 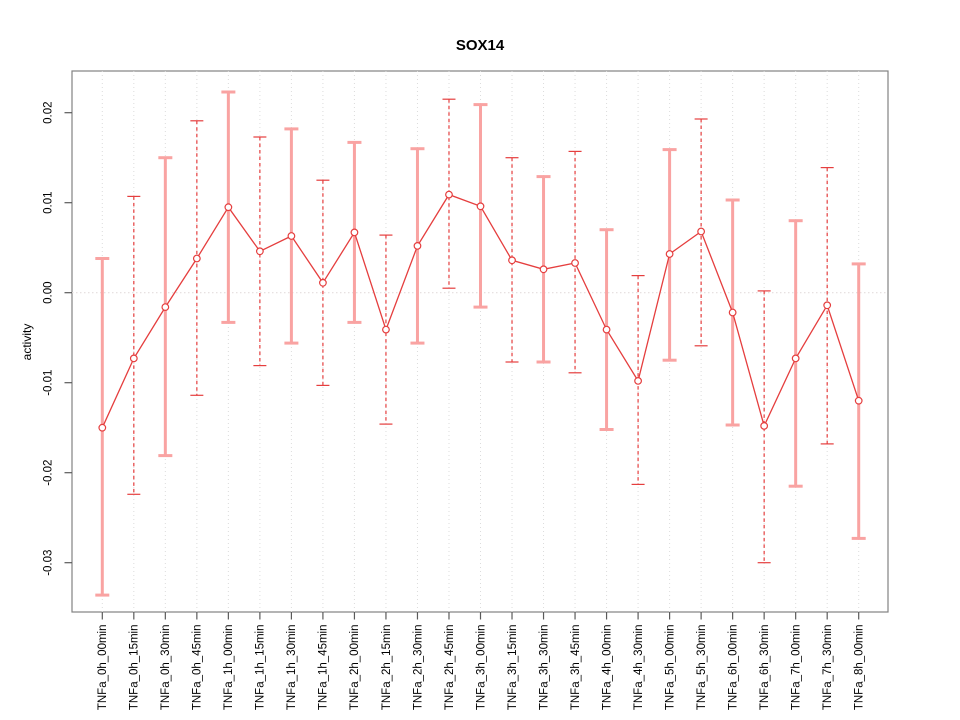 What do you see at coordinates (292, 668) in the screenshot?
I see `x-tick-label: TNFa_1h_30min` at bounding box center [292, 668].